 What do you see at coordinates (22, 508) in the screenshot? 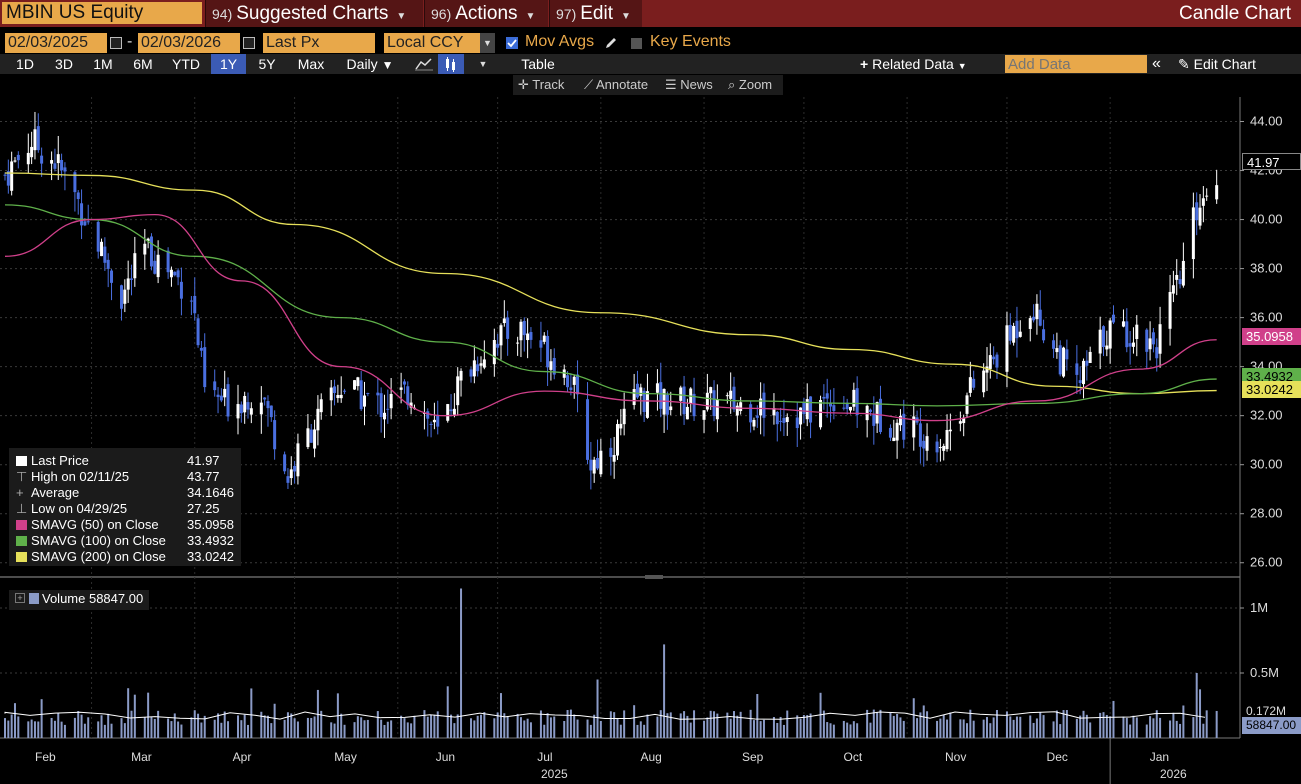
I see `legend-marker-icon: ⊥` at bounding box center [22, 508].